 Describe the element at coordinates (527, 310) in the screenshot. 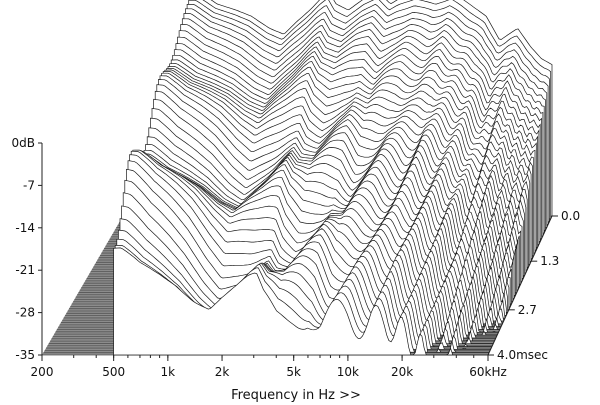

I see `z-tick-label: 2.7` at that location.